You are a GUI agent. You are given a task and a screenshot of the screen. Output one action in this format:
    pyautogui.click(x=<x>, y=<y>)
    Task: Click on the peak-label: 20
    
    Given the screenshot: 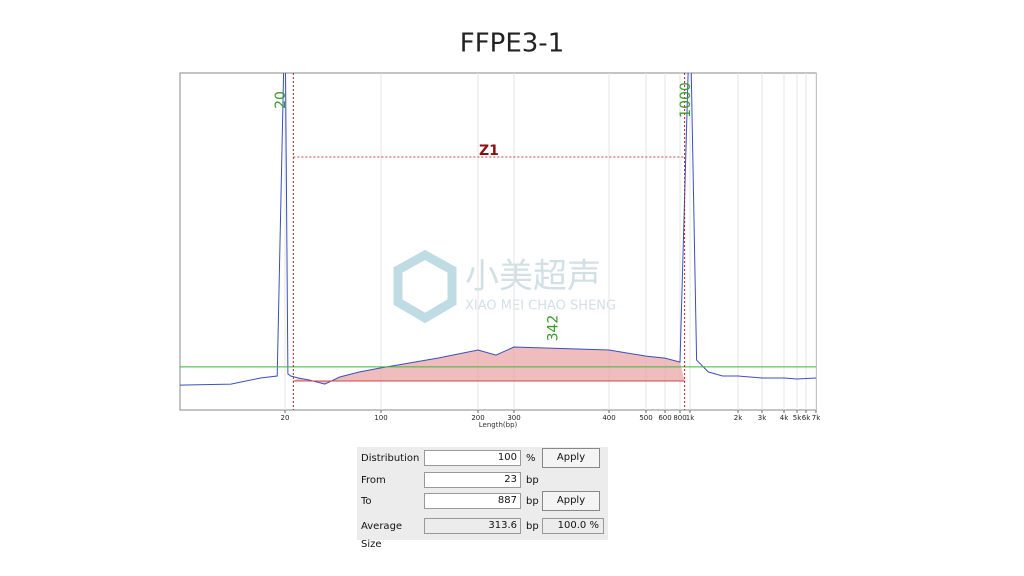 What is the action you would take?
    pyautogui.click(x=281, y=100)
    